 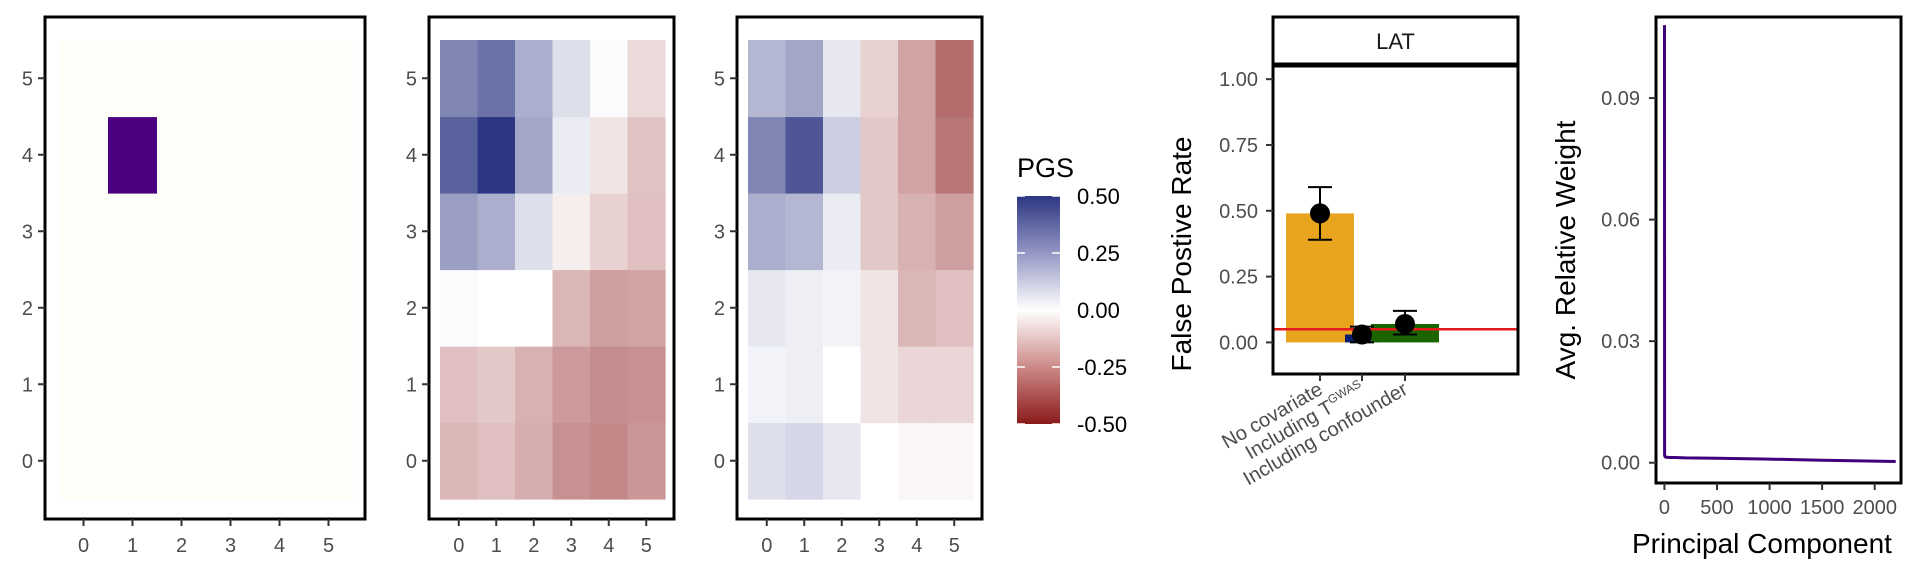 What do you see at coordinates (1822, 508) in the screenshot?
I see `x-tick-label: 1500` at bounding box center [1822, 508].